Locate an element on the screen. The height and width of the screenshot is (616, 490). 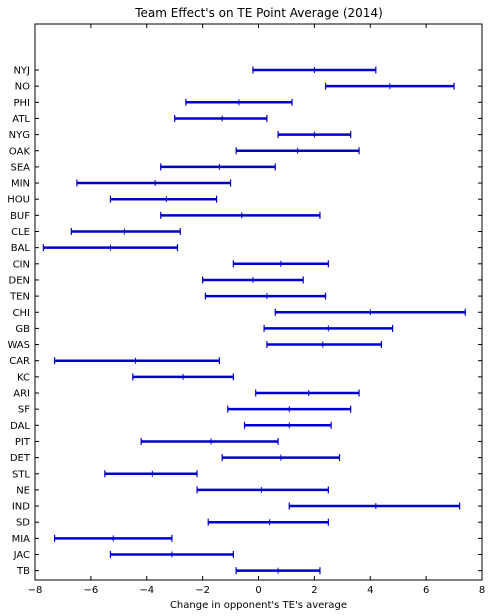
errorbar-buf is located at coordinates (240, 215).